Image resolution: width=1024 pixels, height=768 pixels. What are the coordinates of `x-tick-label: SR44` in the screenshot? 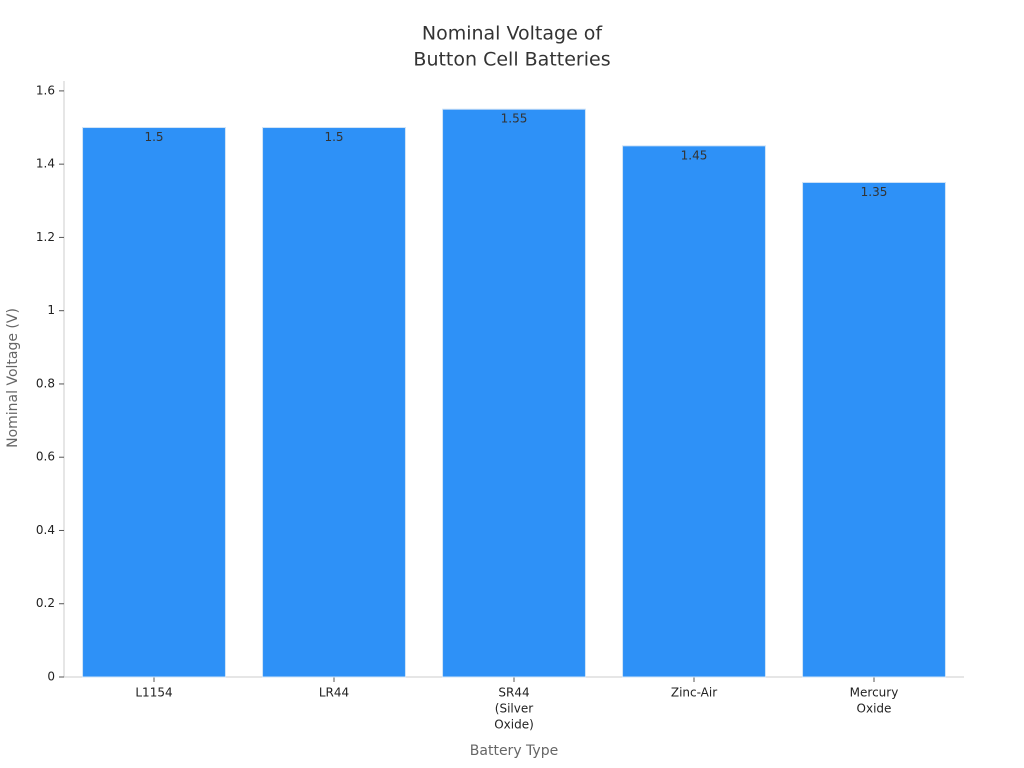 It's located at (513, 693).